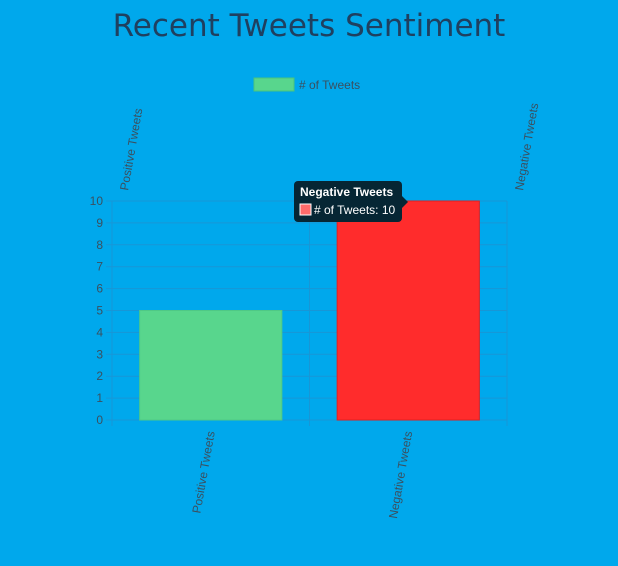 Image resolution: width=618 pixels, height=566 pixels. I want to click on tooltip-label: # of Tweets: 10, so click(354, 210).